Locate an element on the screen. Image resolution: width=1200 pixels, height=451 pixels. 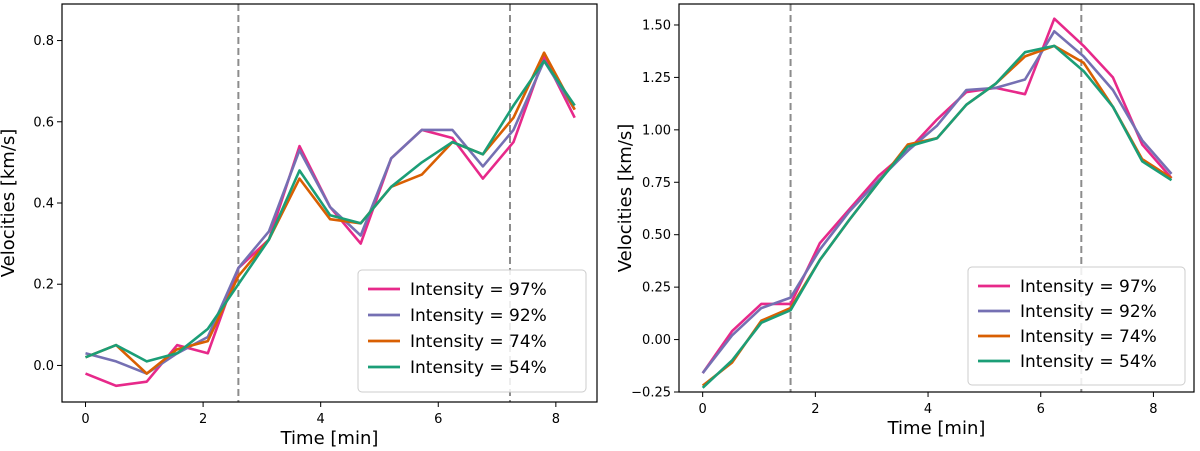
y-tick-label: 0.2 is located at coordinates (43, 285).